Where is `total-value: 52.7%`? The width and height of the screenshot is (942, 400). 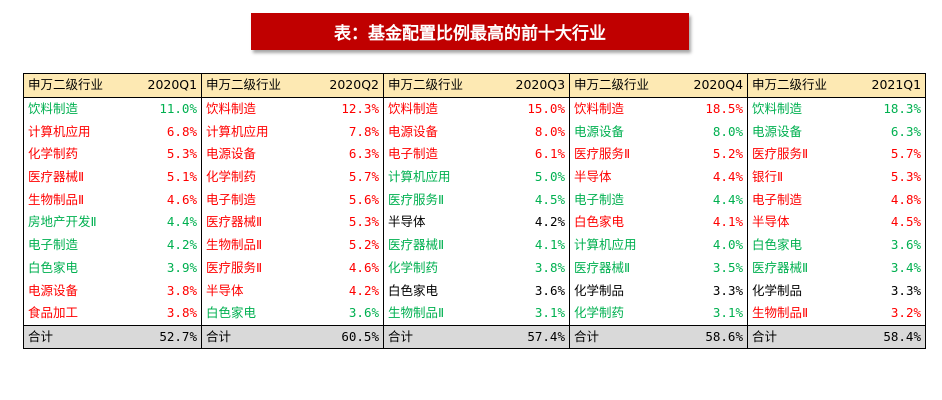 total-value: 52.7% is located at coordinates (172, 337).